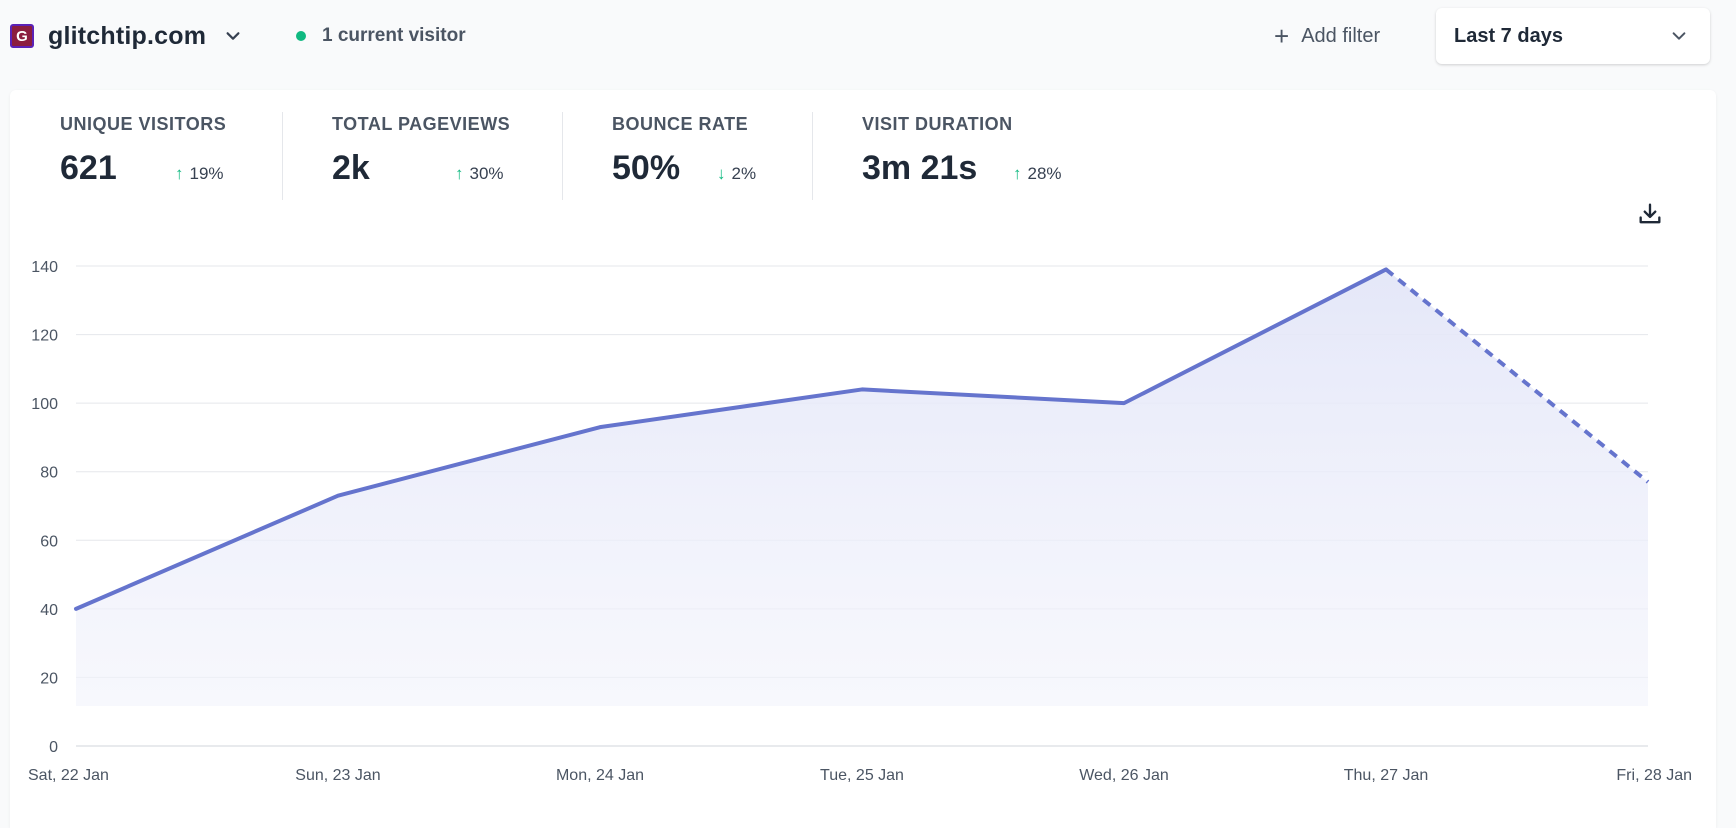 Image resolution: width=1736 pixels, height=828 pixels. I want to click on stat-value: 3m 21s, so click(920, 168).